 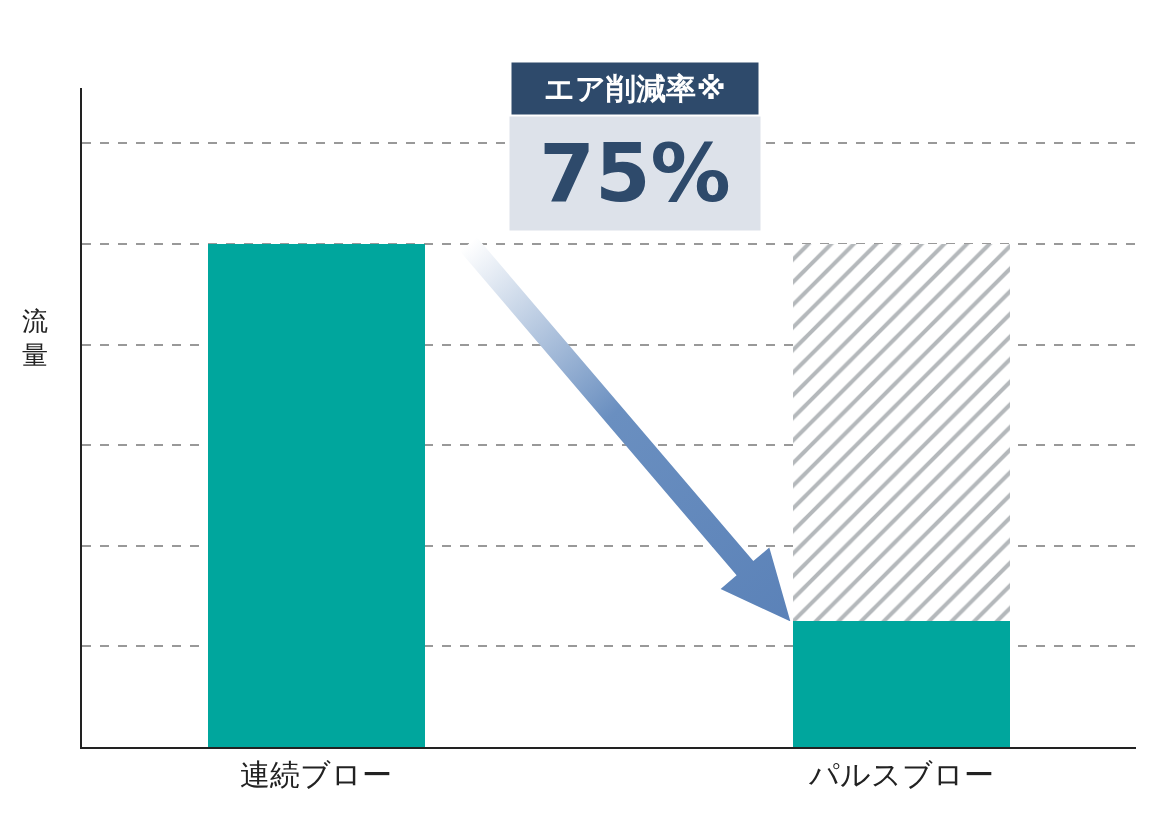 I want to click on x-tick-label: 連続ブロー, so click(x=316, y=774).